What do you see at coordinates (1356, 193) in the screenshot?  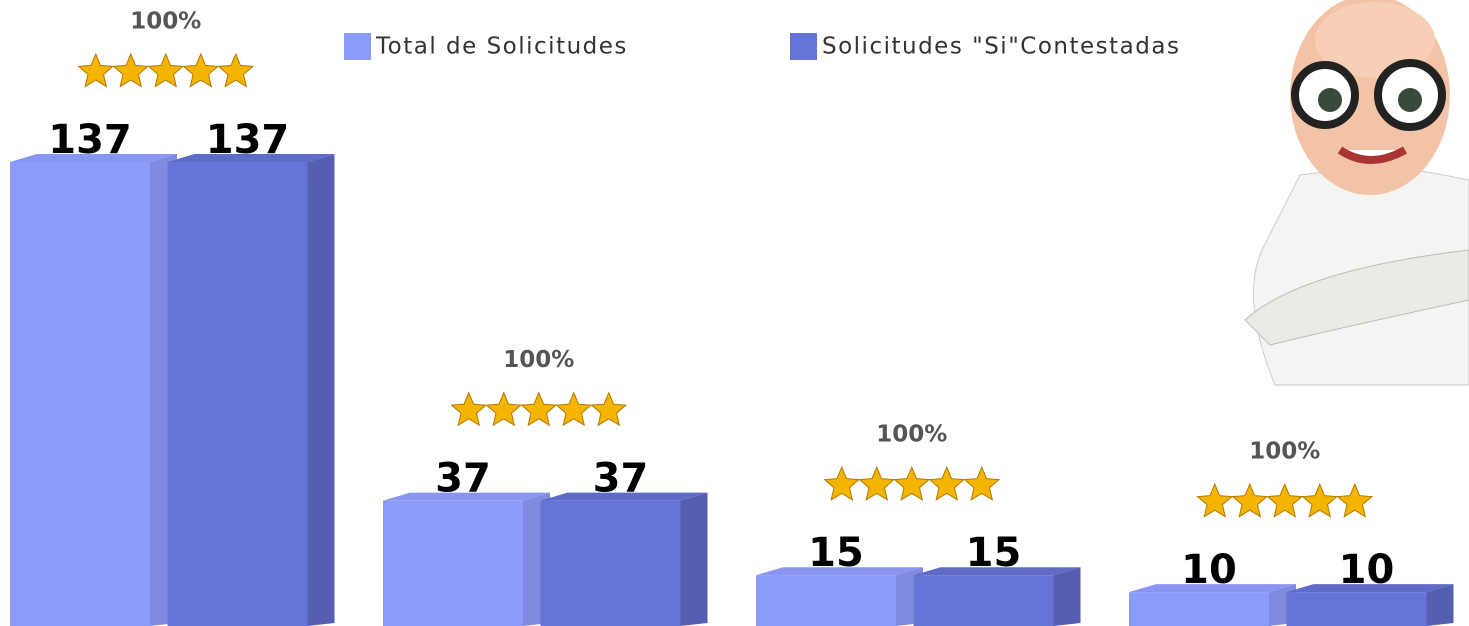 I see `character` at bounding box center [1356, 193].